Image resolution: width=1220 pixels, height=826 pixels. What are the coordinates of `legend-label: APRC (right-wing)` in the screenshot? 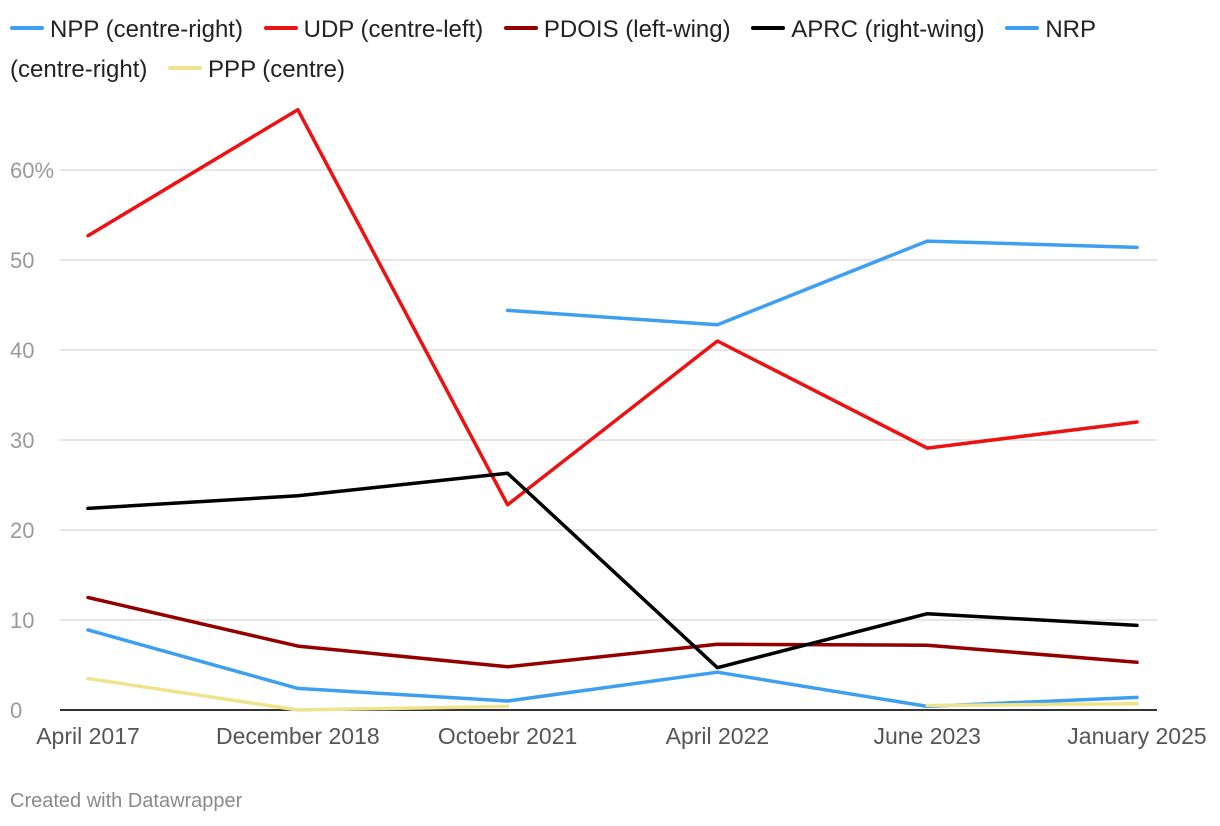 It's located at (888, 29).